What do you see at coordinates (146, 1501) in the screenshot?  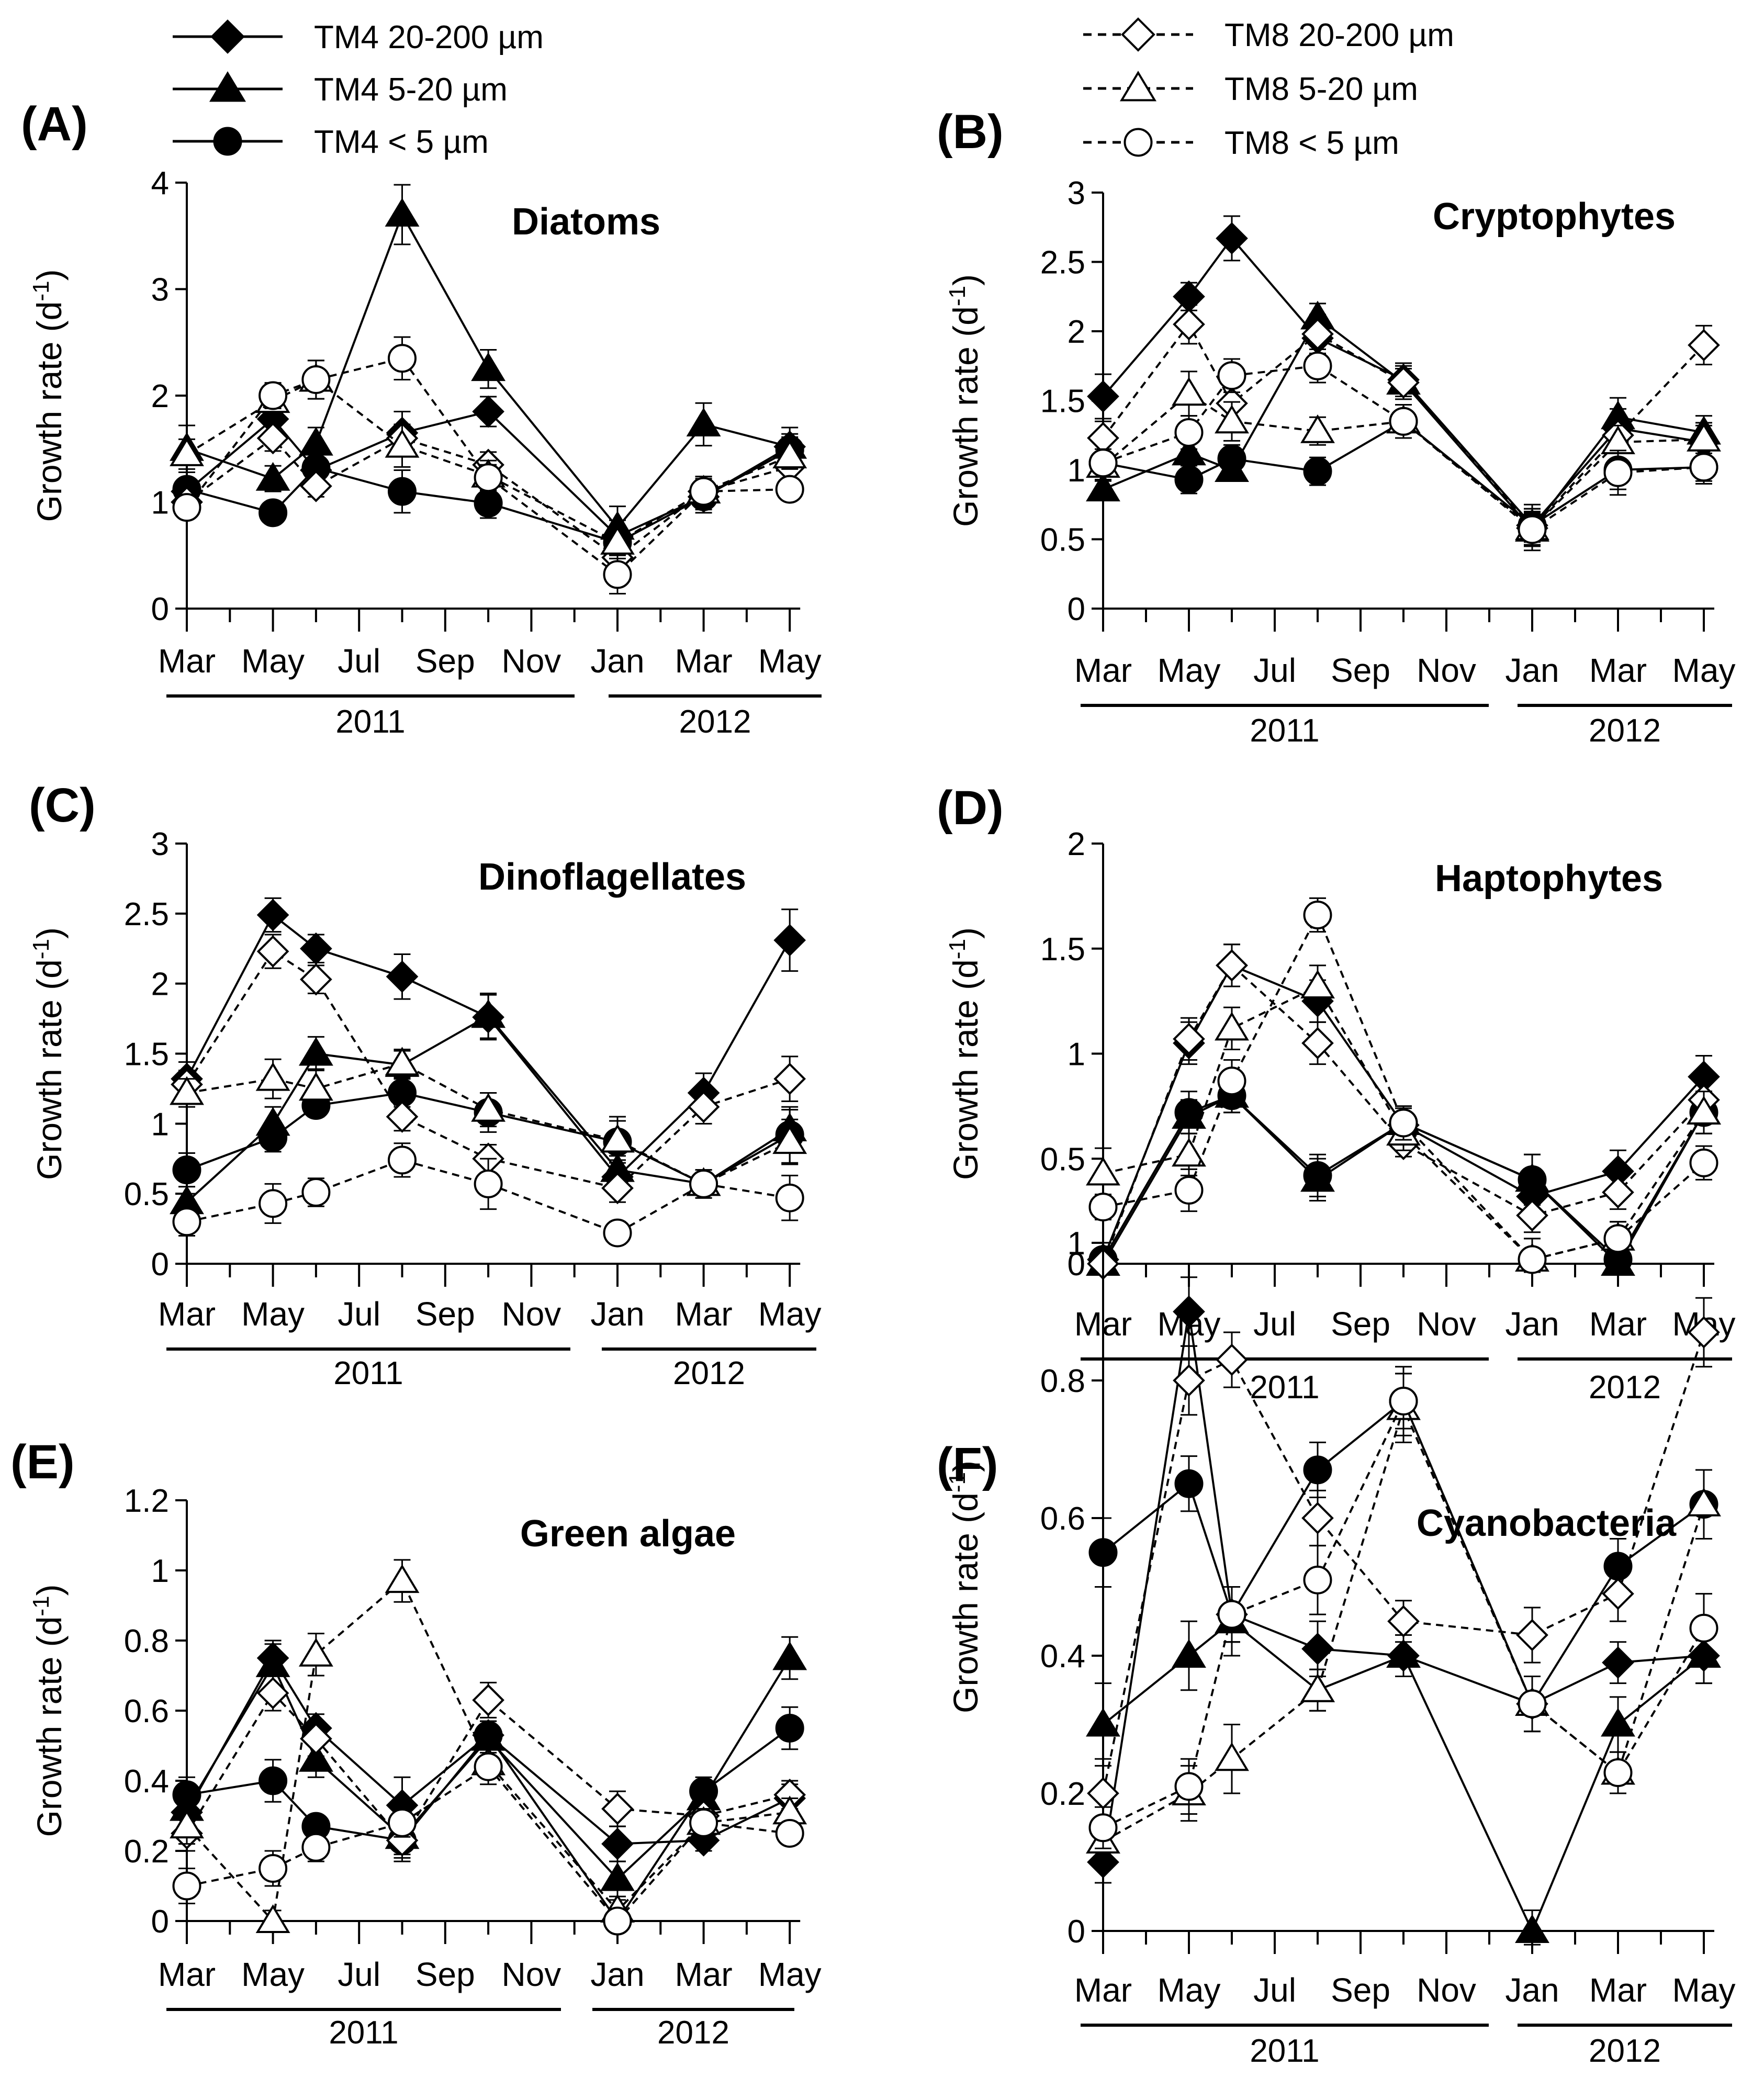 I see `y-tick-label: 1.2` at bounding box center [146, 1501].